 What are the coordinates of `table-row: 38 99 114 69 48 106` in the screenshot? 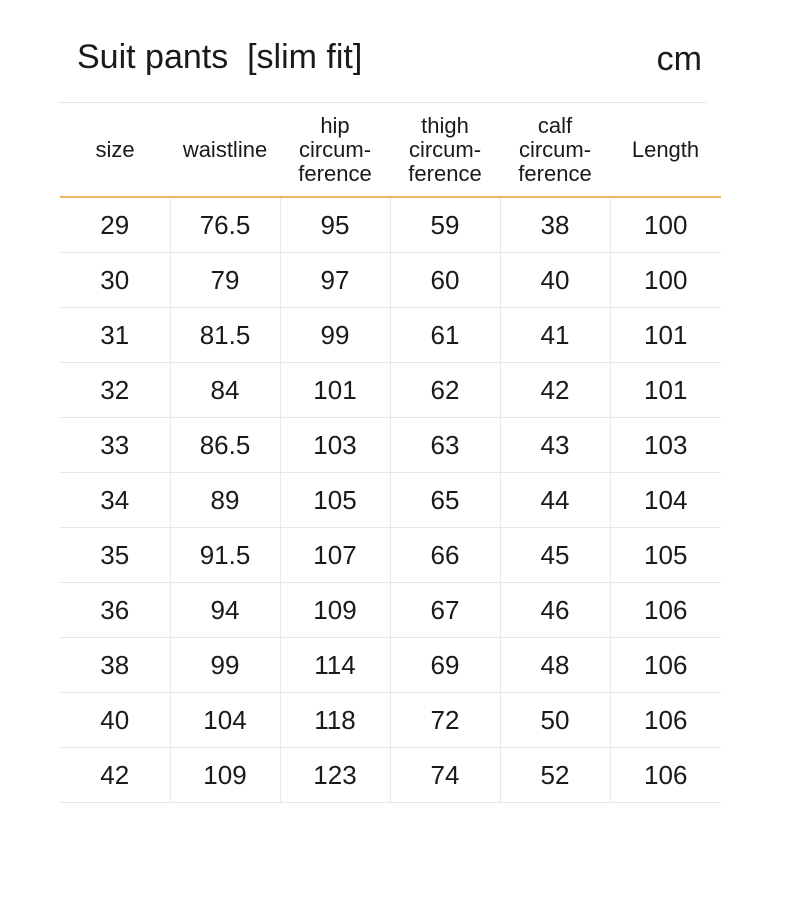 It's located at (390, 665).